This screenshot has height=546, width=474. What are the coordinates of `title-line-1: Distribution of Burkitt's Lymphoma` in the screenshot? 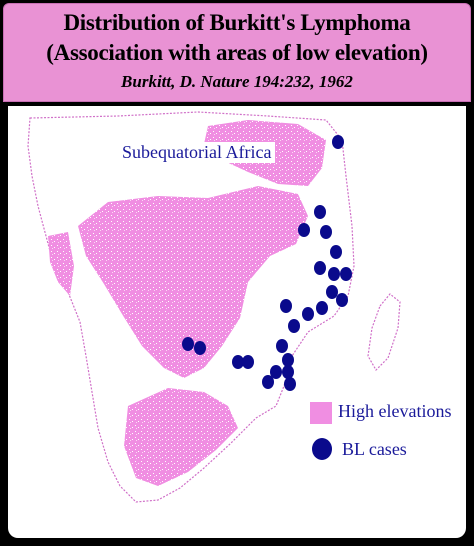 It's located at (237, 22).